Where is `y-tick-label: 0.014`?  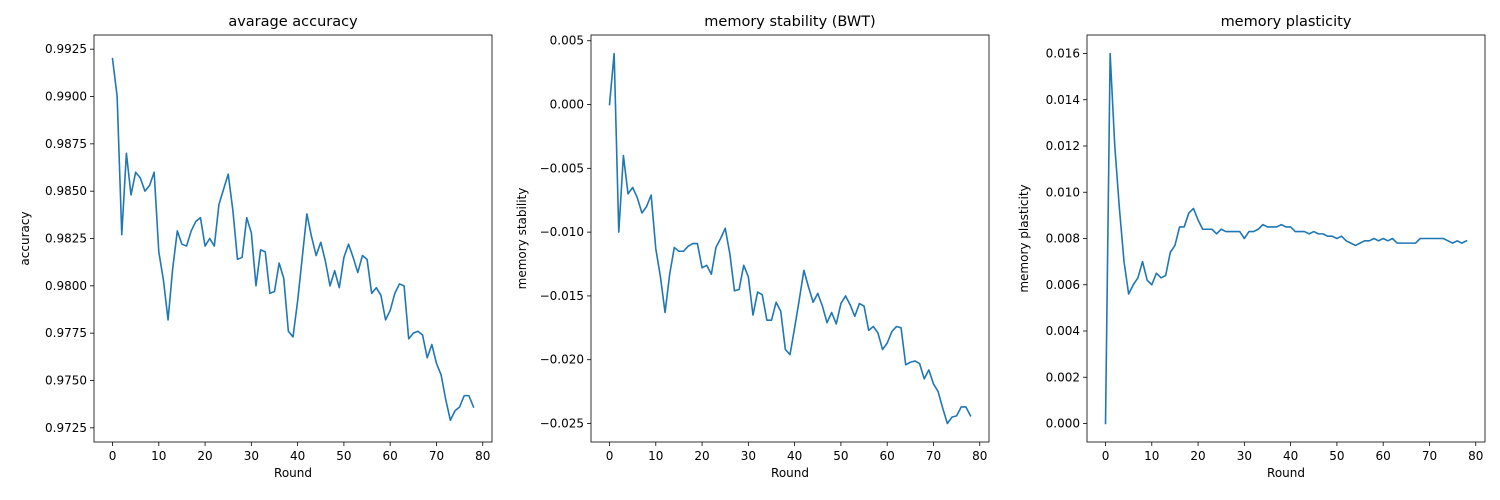
y-tick-label: 0.014 is located at coordinates (1063, 100).